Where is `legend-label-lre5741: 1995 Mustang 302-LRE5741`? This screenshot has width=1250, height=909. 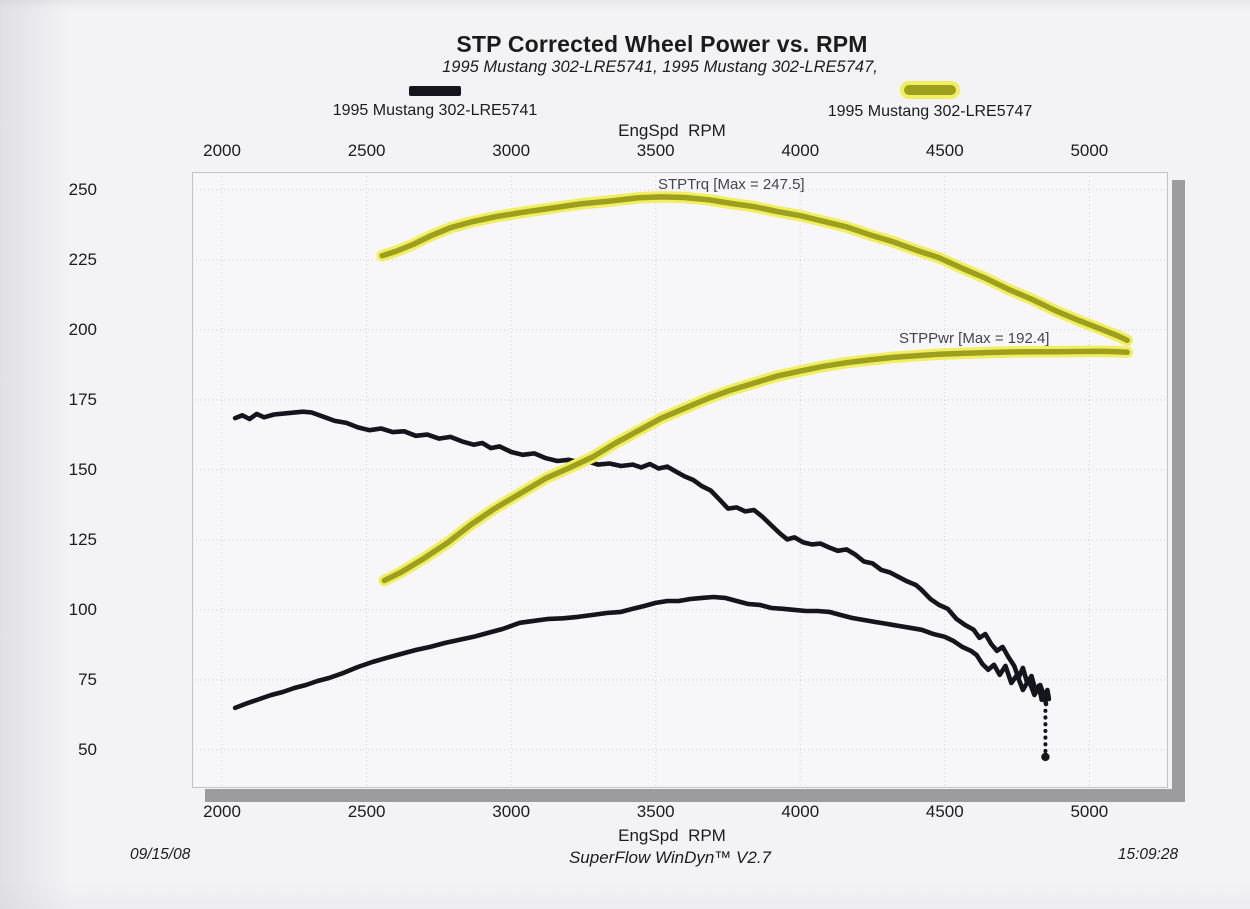 legend-label-lre5741: 1995 Mustang 302-LRE5741 is located at coordinates (435, 110).